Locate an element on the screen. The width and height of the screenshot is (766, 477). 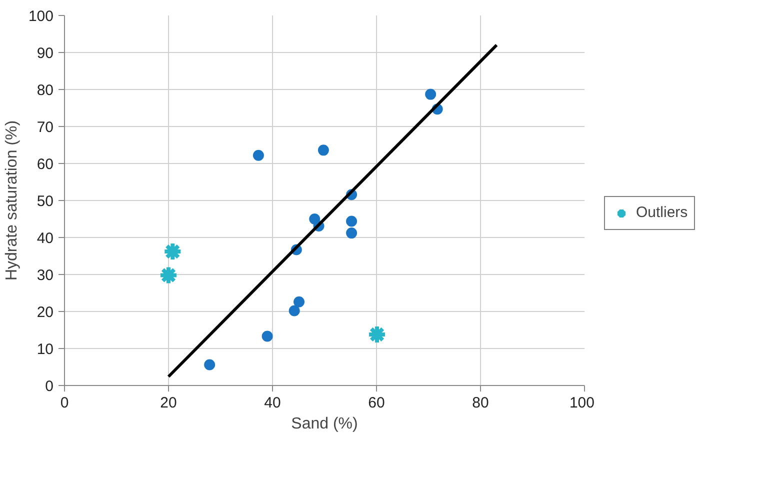
x-tick-label: 80 is located at coordinates (480, 403).